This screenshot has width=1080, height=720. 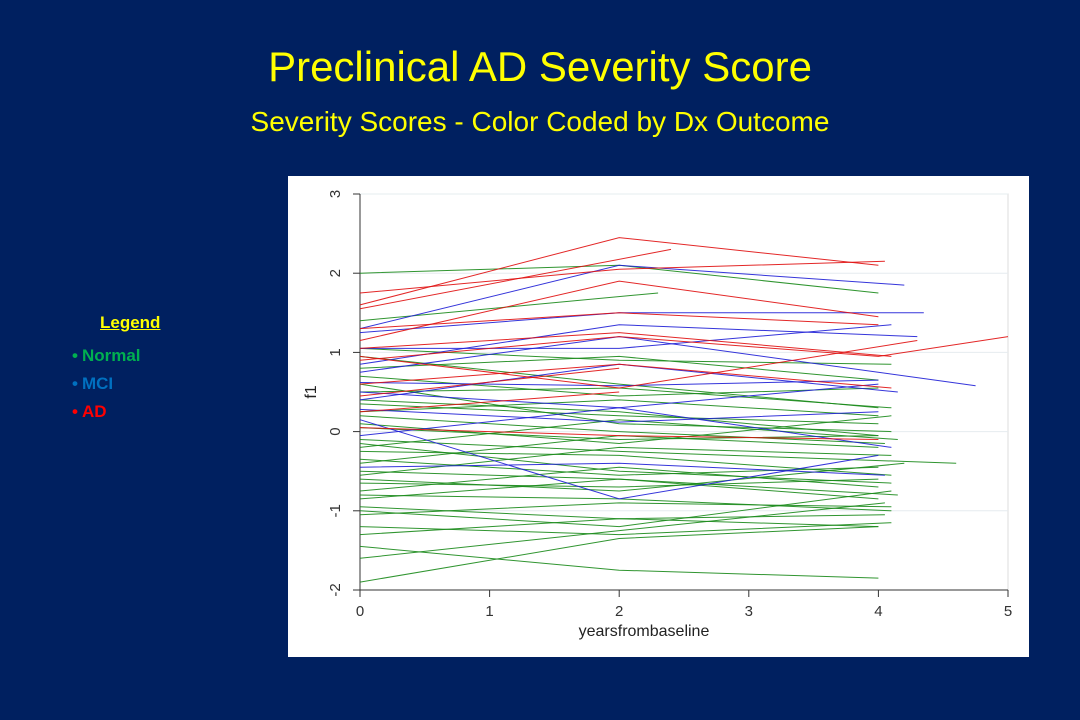 I want to click on legend-label-mci: MCI, so click(x=97, y=383).